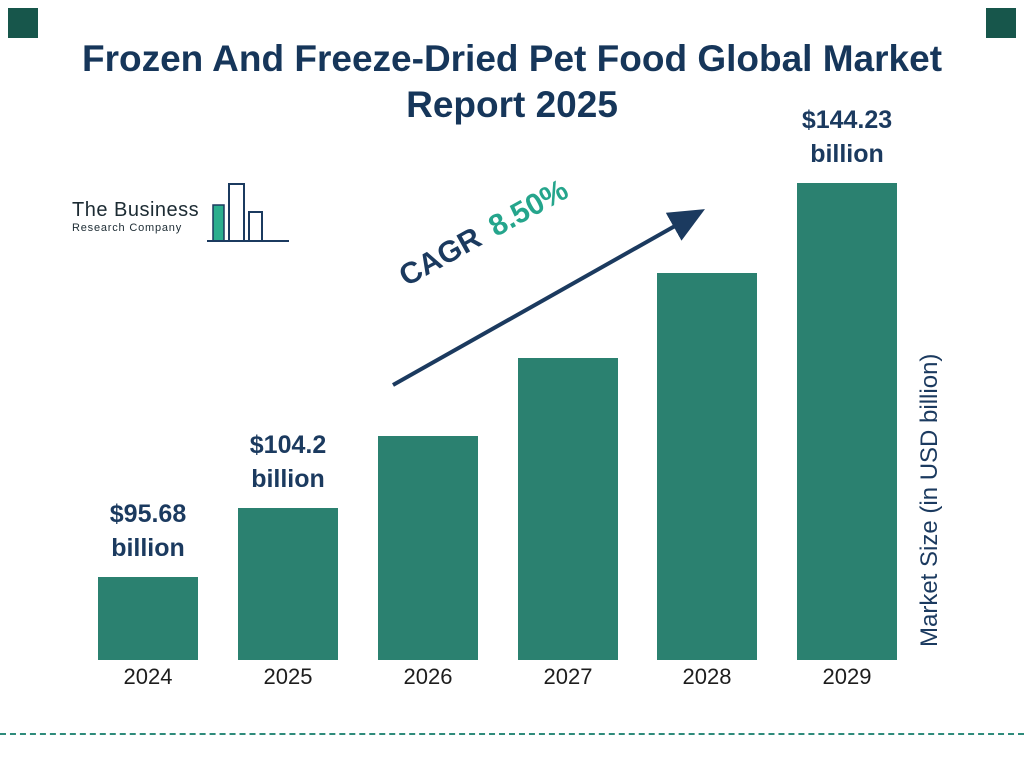  Describe the element at coordinates (248, 212) in the screenshot. I see `logo-bar-chart-icon` at that location.